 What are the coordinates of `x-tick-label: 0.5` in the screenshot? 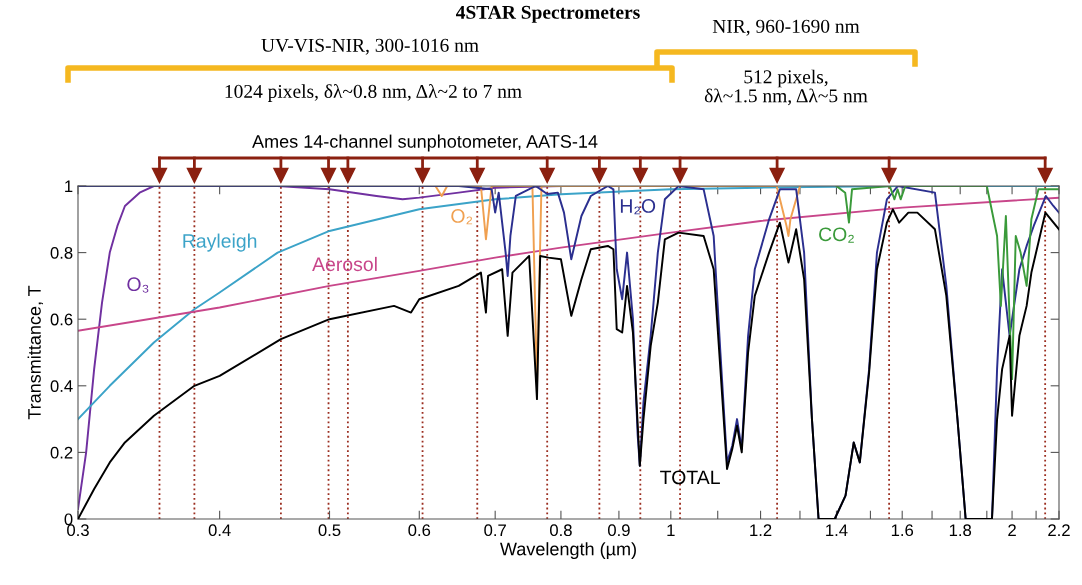 It's located at (329, 530).